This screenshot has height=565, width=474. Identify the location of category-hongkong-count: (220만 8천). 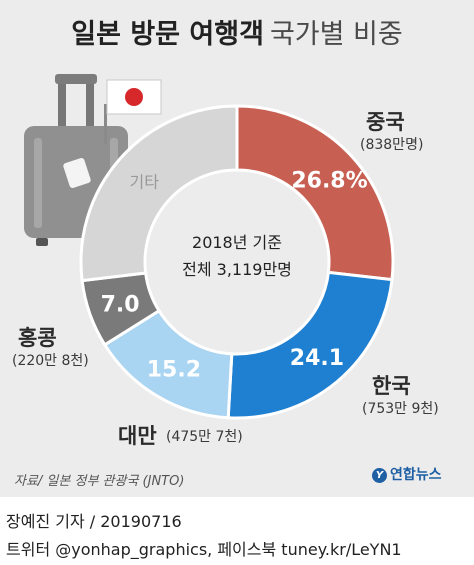
(50, 361).